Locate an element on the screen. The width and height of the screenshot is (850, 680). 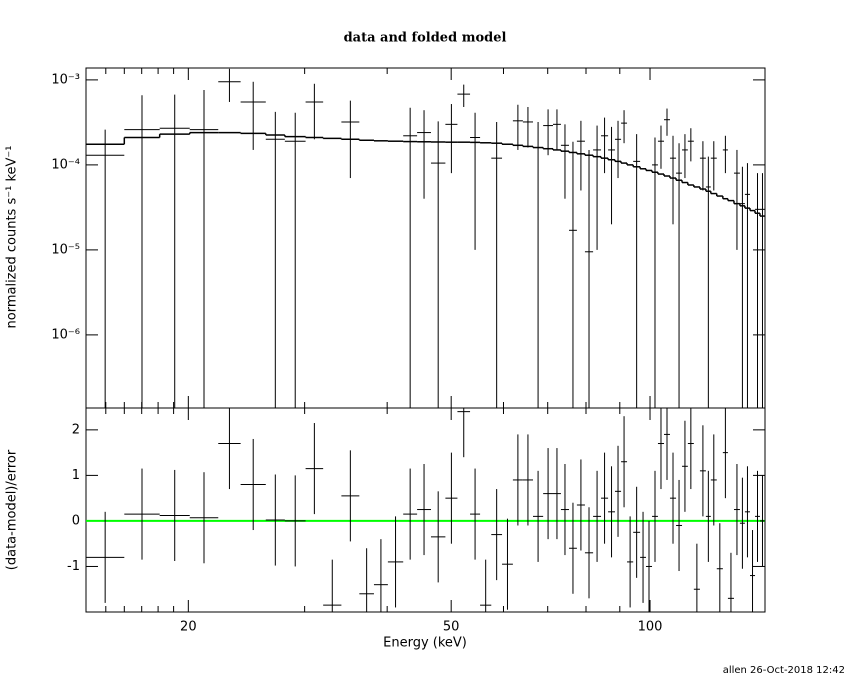
y-tick-label: 0 is located at coordinates (76, 520).